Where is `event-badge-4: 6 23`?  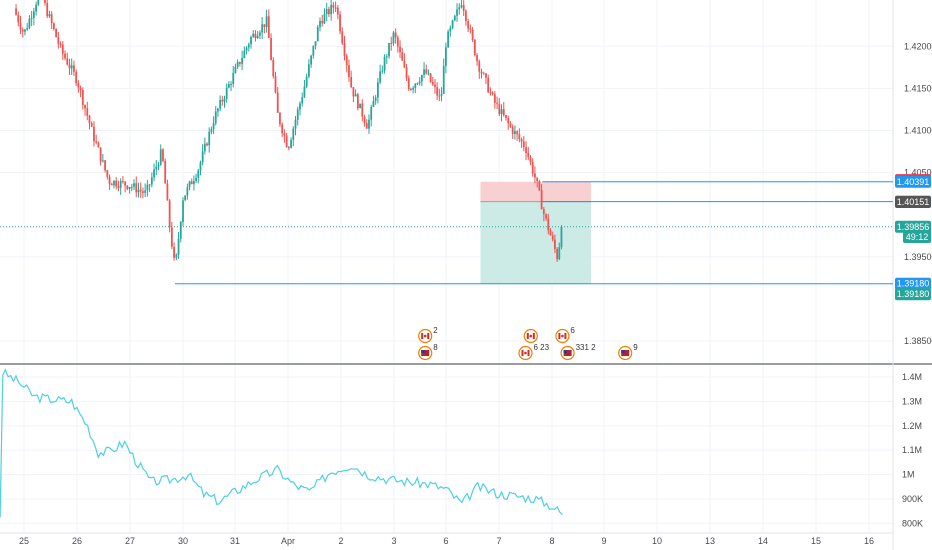
event-badge-4: 6 23 is located at coordinates (534, 352).